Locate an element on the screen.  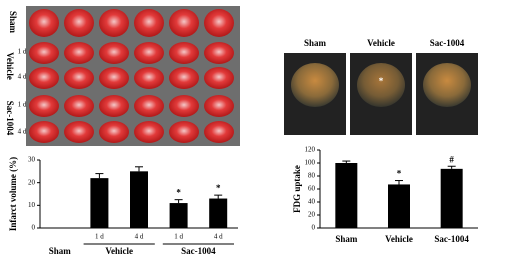
y-tick-label: 120 is located at coordinates (310, 150).